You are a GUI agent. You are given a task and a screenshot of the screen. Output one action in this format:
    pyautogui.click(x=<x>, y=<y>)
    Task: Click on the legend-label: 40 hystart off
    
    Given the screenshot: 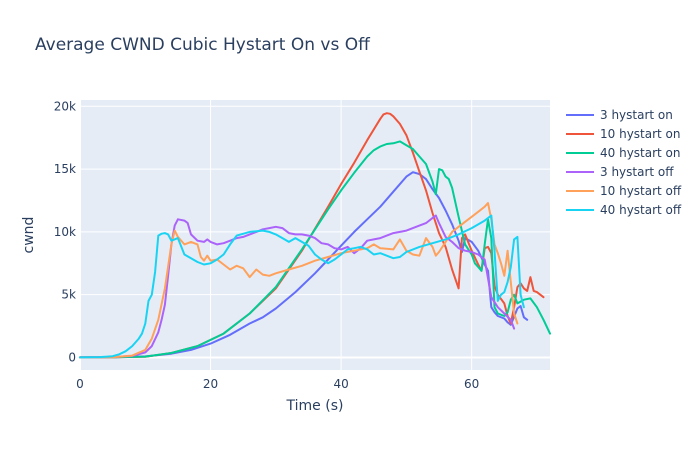 What is the action you would take?
    pyautogui.click(x=641, y=210)
    